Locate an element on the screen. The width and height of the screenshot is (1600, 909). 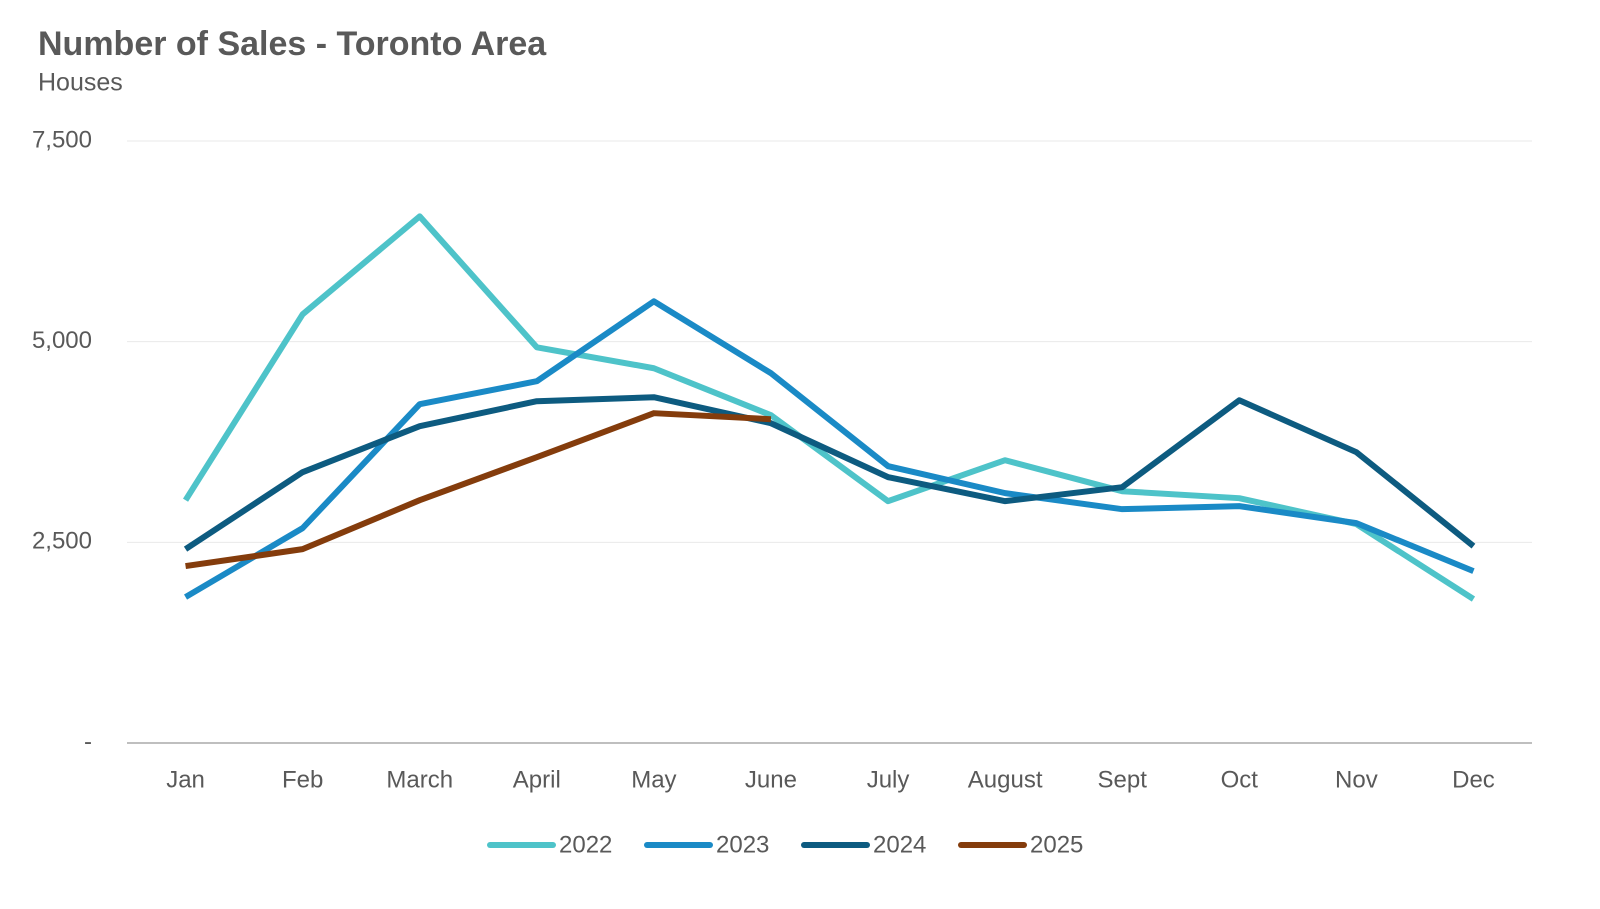
chart-subtitle: Houses is located at coordinates (80, 83).